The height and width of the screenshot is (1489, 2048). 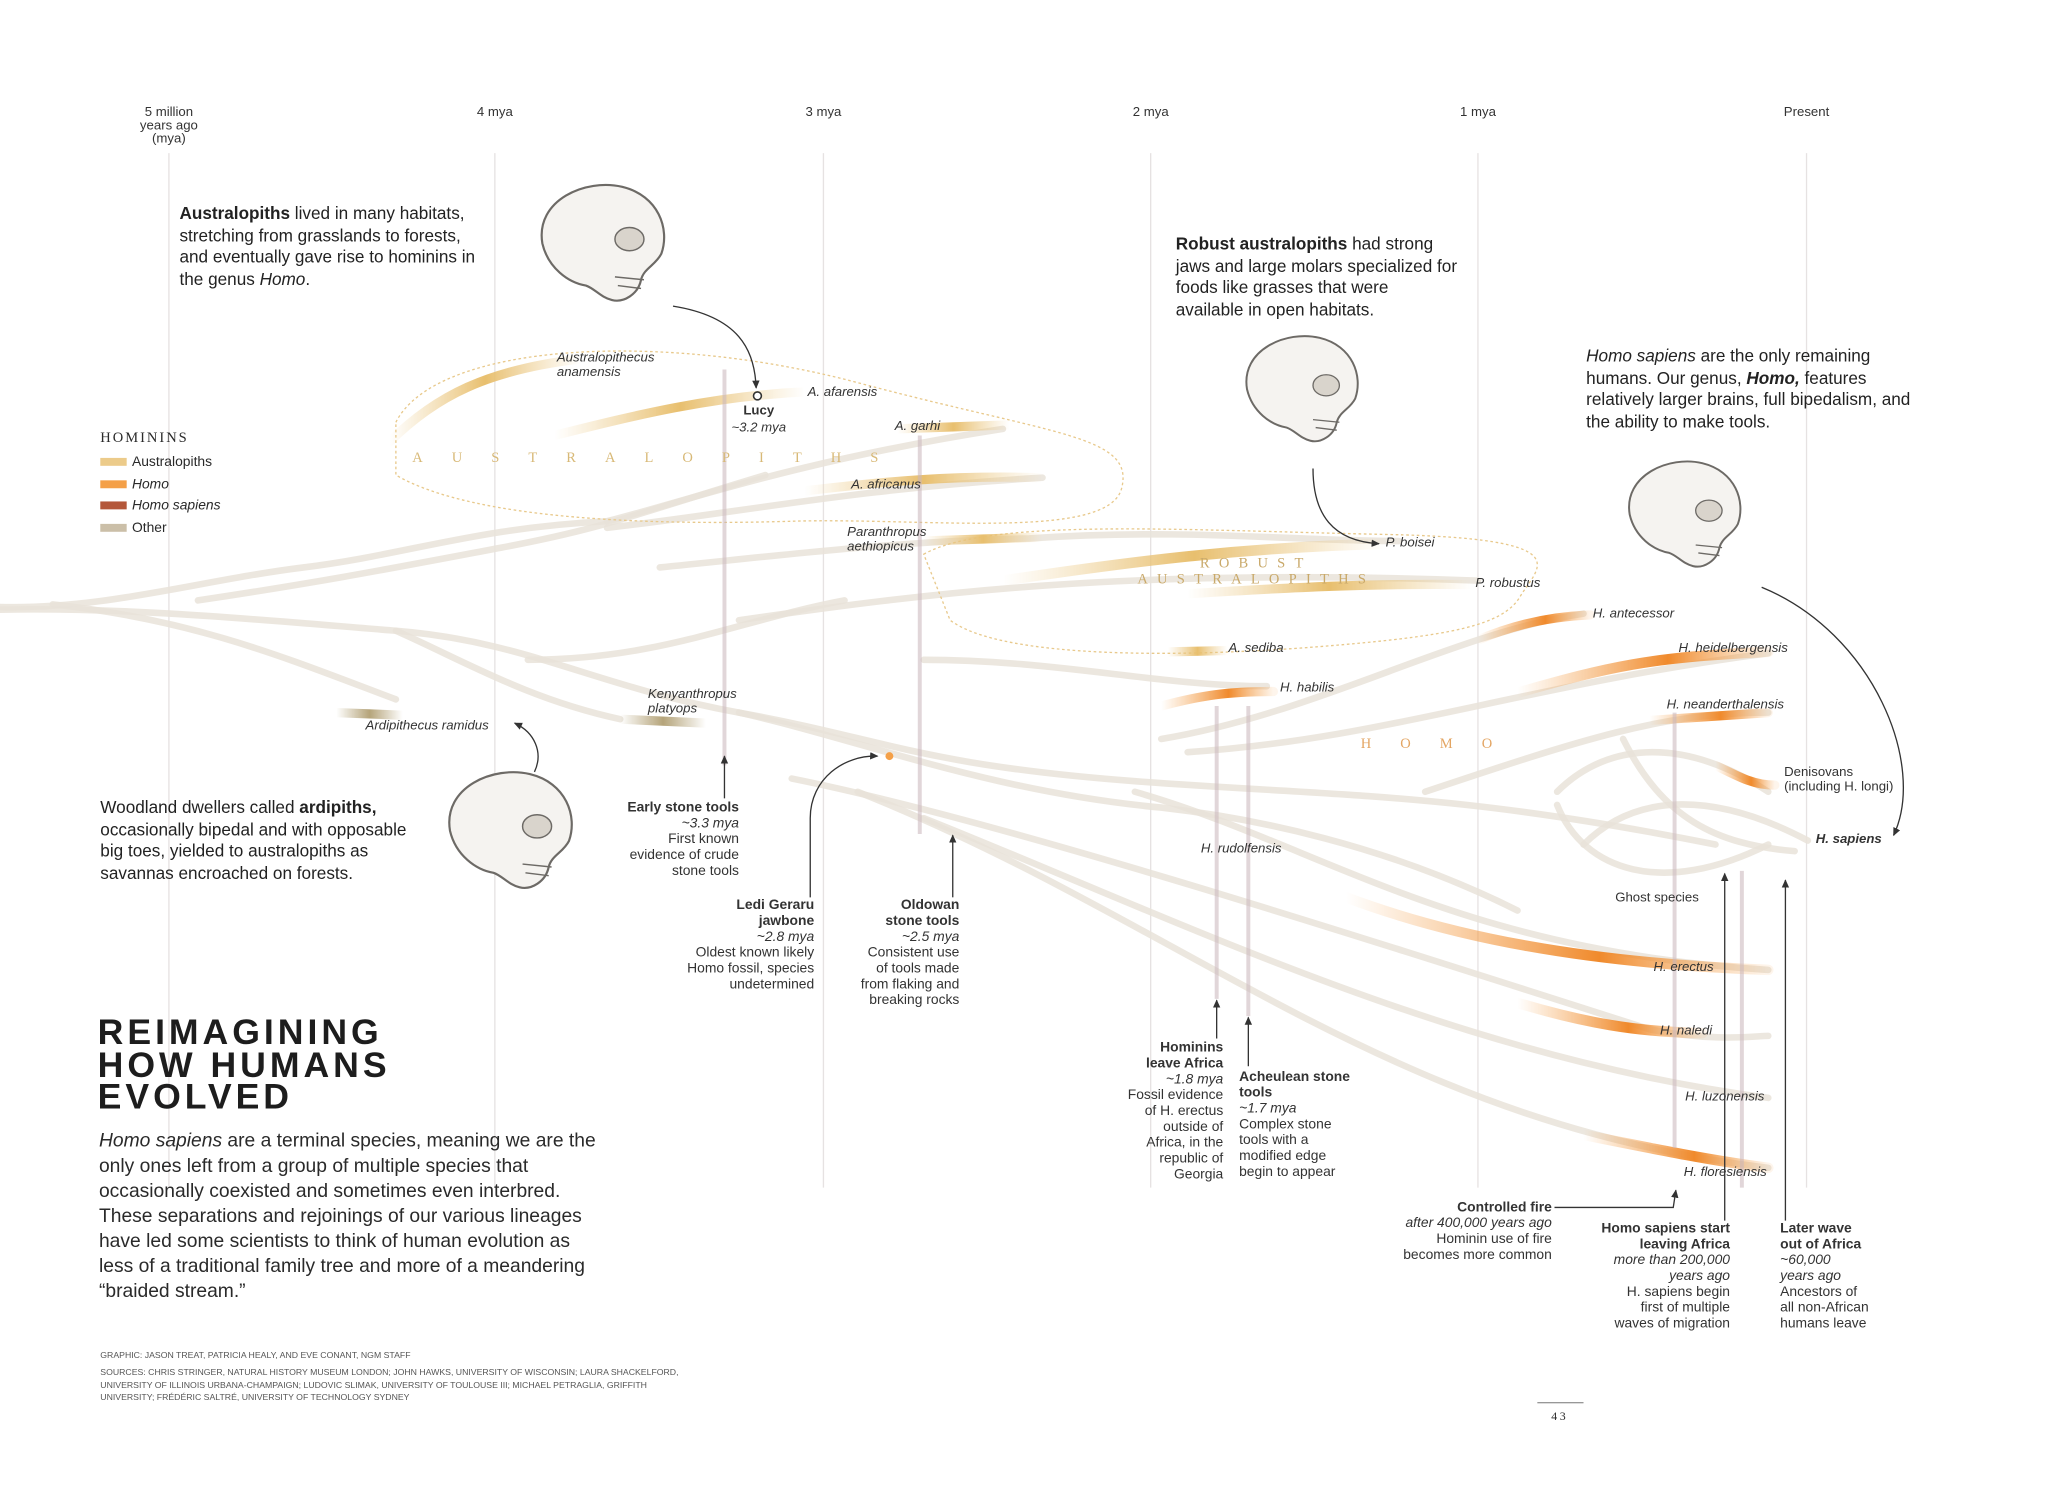 I want to click on event-date: more than 200,000 years ago, so click(x=1671, y=1268).